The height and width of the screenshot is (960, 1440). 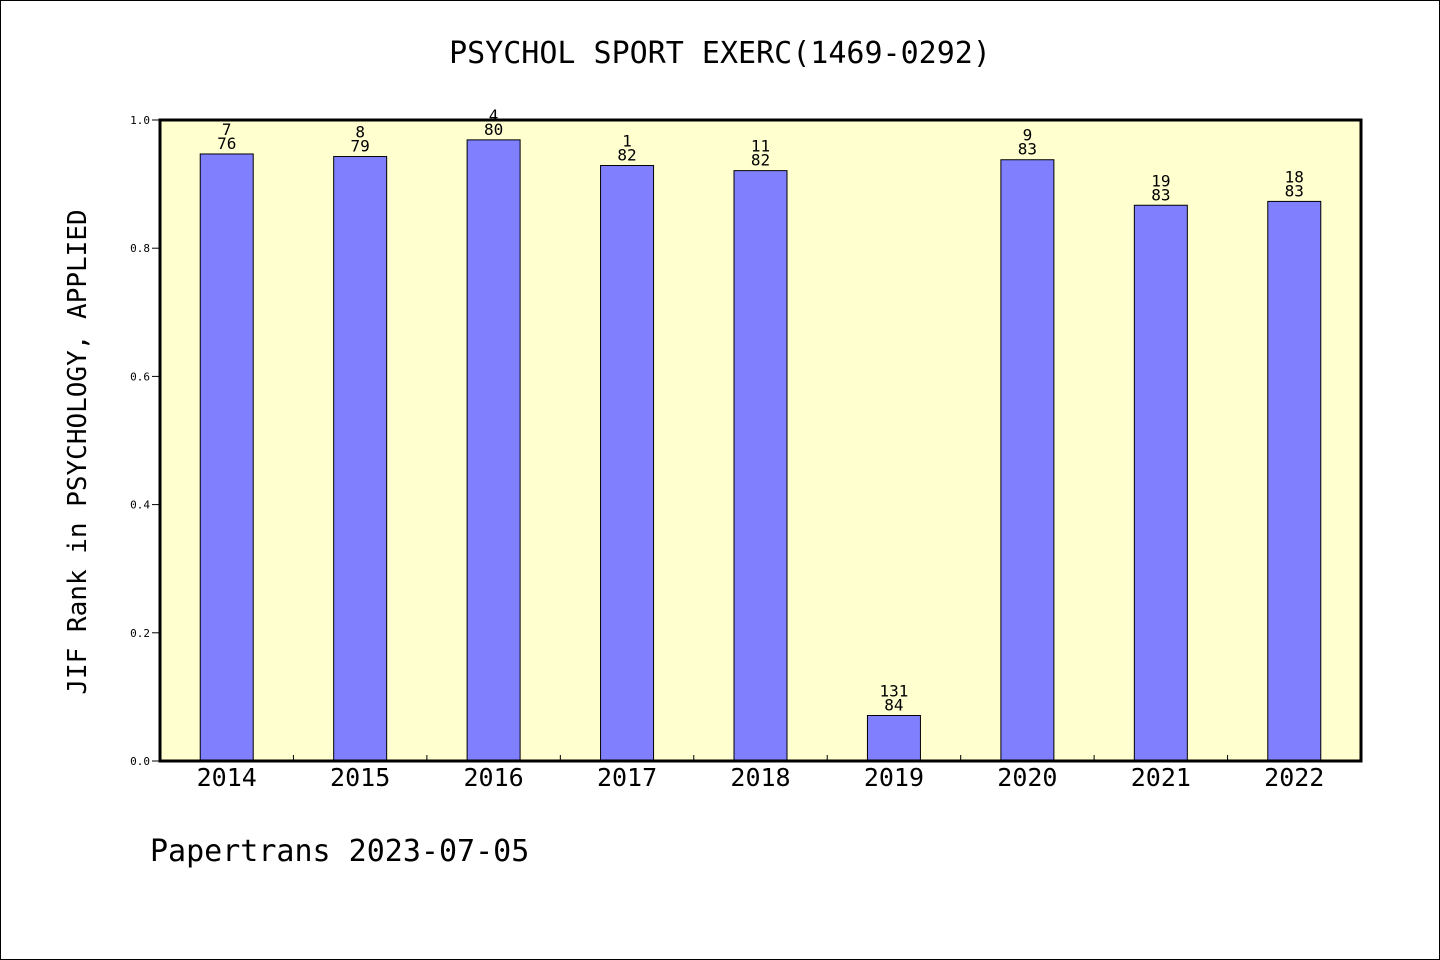 What do you see at coordinates (1027, 460) in the screenshot?
I see `bar-2020` at bounding box center [1027, 460].